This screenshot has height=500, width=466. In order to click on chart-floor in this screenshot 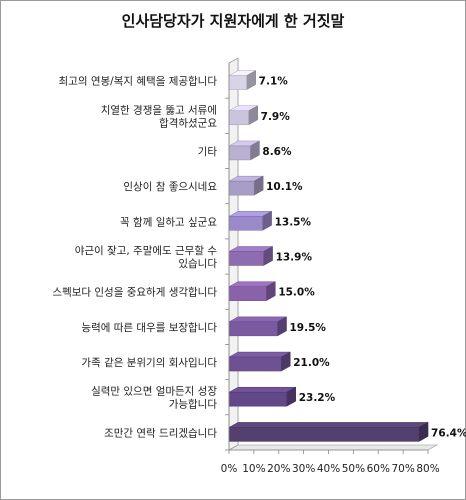, I will do `click(333, 447)`.